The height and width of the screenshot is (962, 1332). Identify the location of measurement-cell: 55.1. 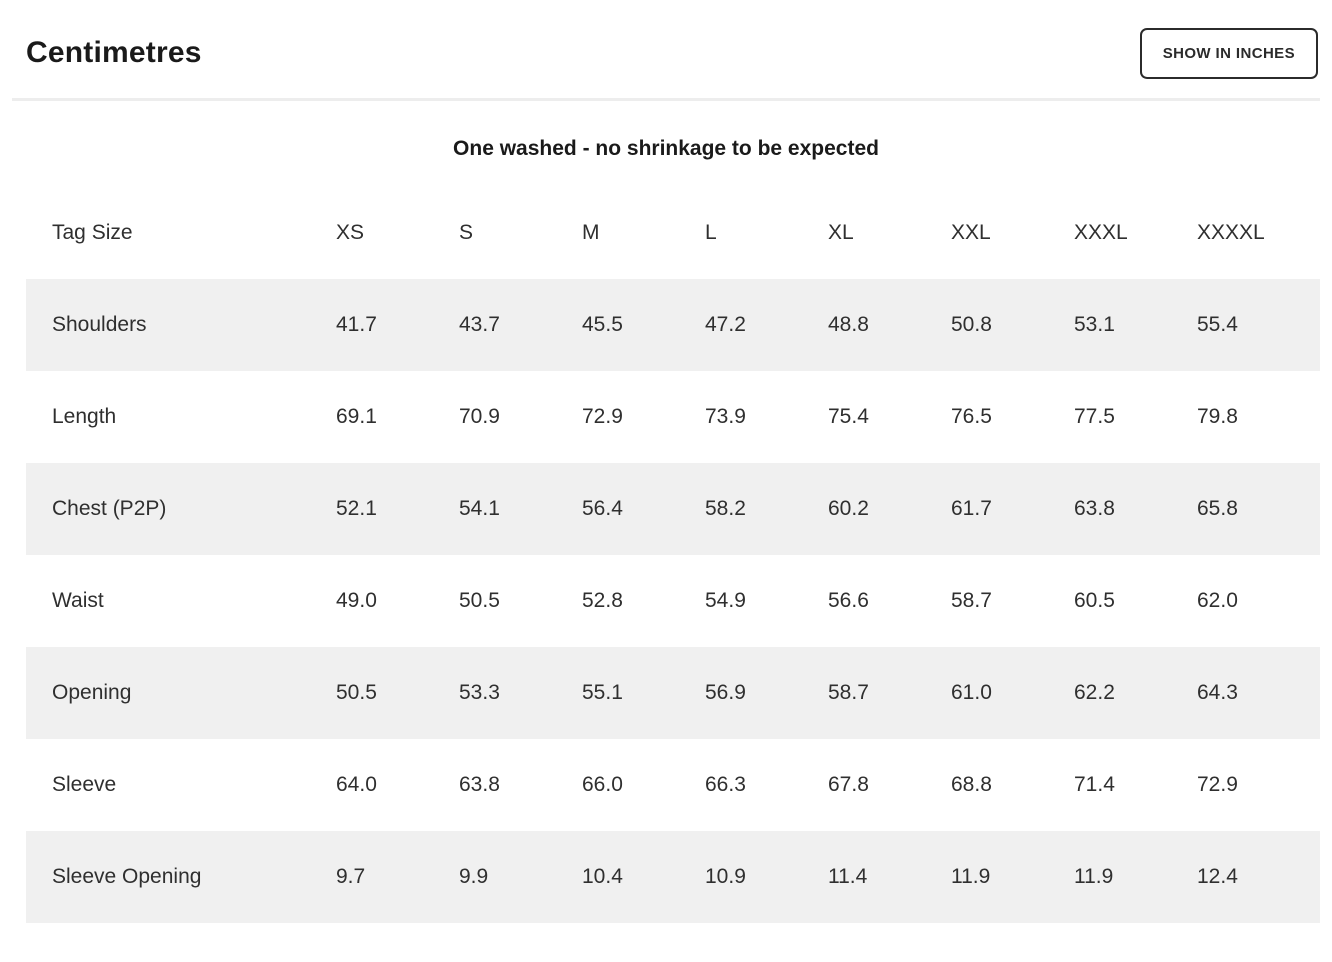
(602, 692).